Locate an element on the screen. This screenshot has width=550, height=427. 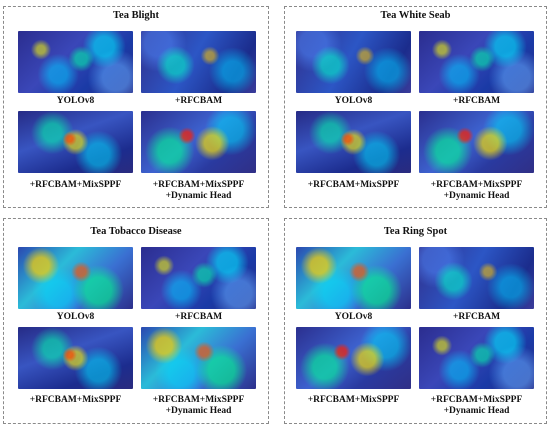
panel-title: Tea Blight is located at coordinates (136, 15).